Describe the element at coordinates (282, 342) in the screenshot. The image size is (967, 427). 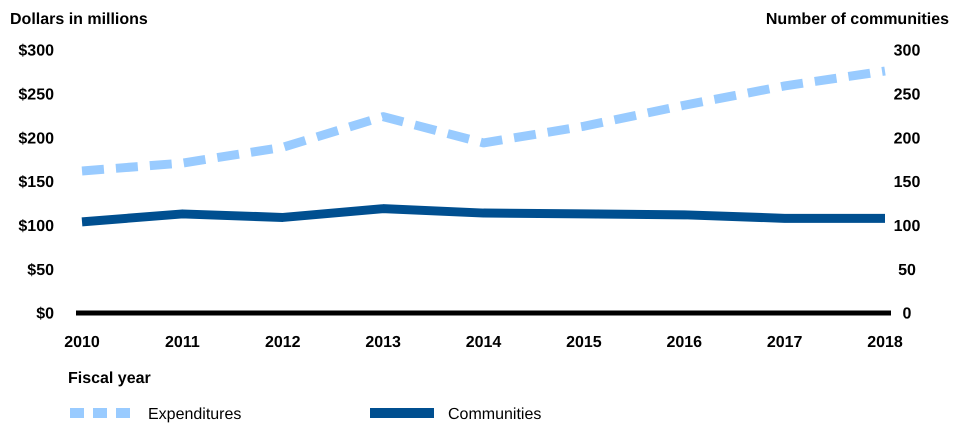
I see `x-tick-label: 2012` at that location.